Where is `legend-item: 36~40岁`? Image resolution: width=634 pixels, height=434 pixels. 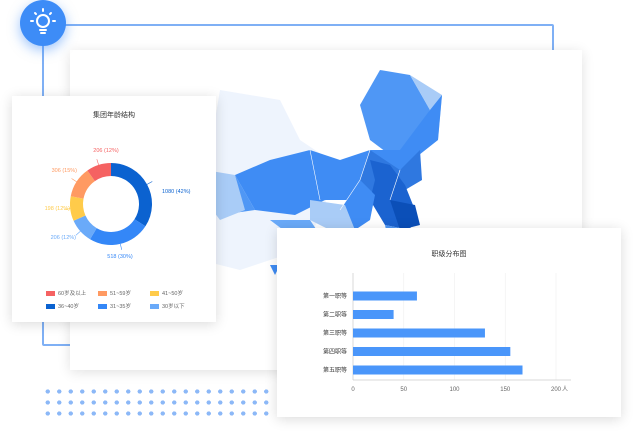
legend-item: 36~40岁 is located at coordinates (62, 306).